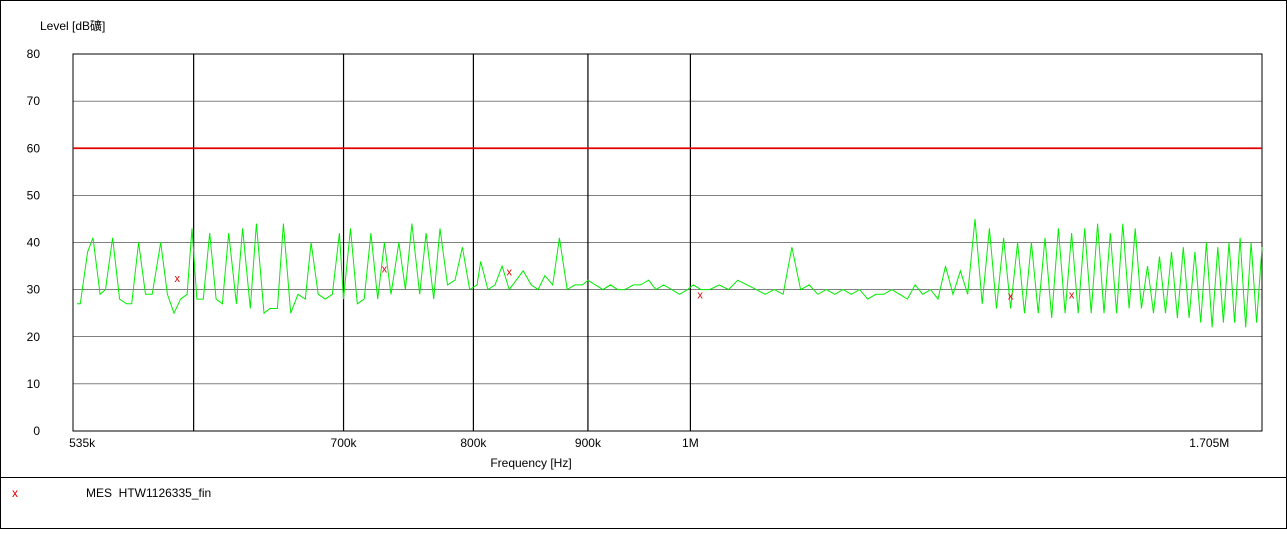 The width and height of the screenshot is (1287, 534). I want to click on y-tick-label: 10, so click(34, 384).